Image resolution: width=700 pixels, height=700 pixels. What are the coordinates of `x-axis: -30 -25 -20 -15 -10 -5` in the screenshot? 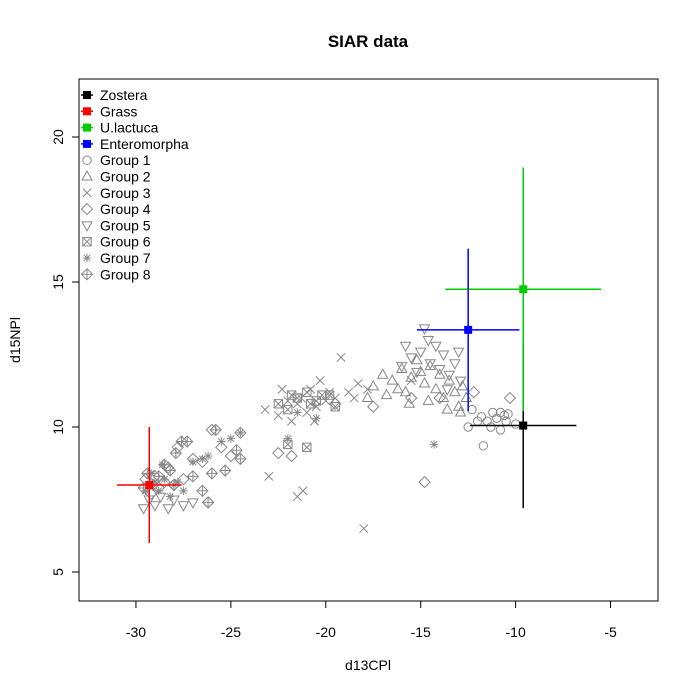 It's located at (371, 620).